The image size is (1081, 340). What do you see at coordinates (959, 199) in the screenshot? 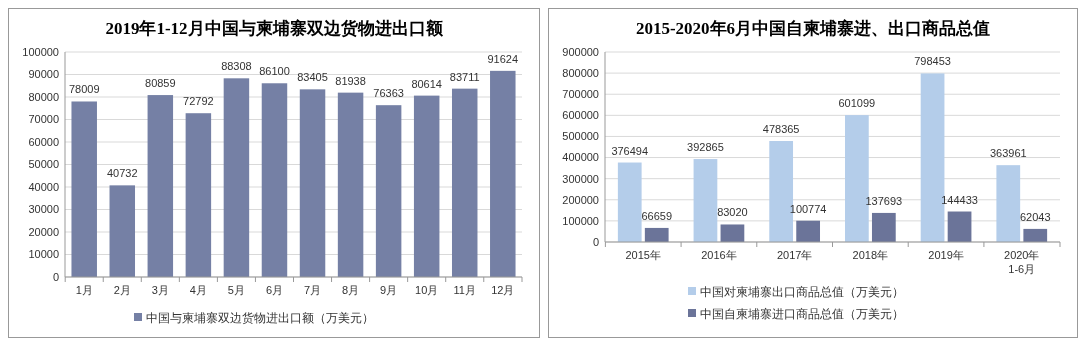
I see `data-label: 144433` at bounding box center [959, 199].